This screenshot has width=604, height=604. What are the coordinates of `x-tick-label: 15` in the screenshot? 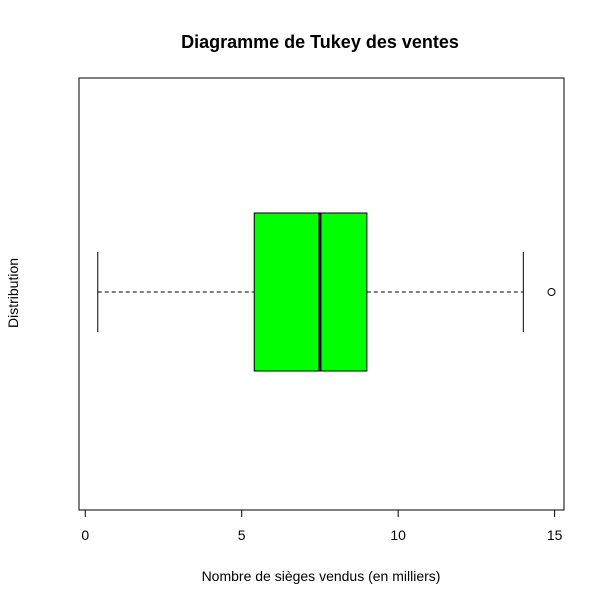 It's located at (555, 535).